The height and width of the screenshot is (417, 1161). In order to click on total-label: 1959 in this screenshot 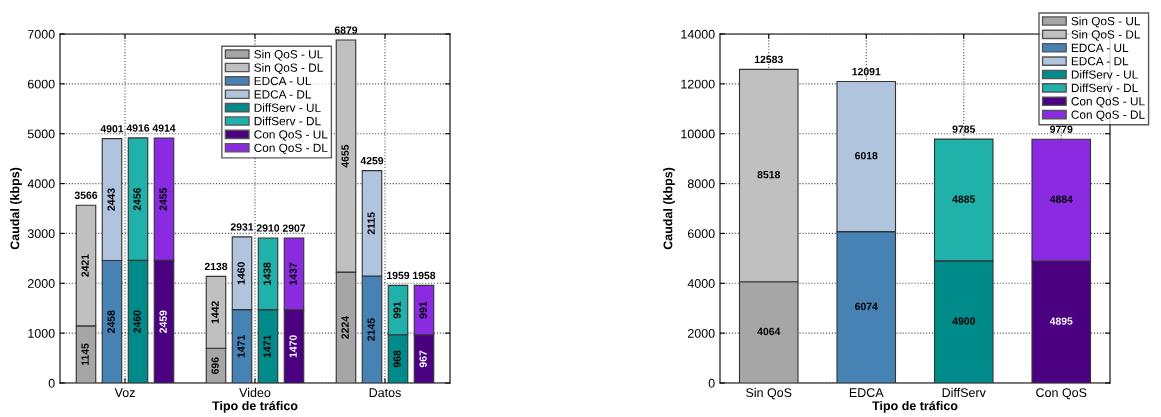, I will do `click(398, 275)`.